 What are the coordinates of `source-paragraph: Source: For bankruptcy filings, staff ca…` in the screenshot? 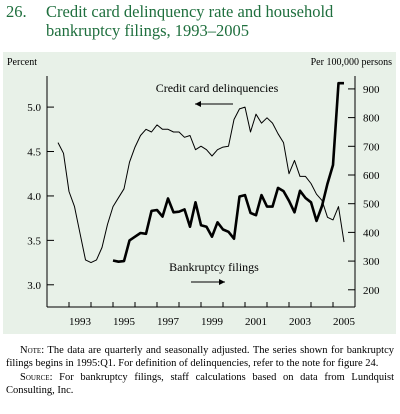 It's located at (200, 384).